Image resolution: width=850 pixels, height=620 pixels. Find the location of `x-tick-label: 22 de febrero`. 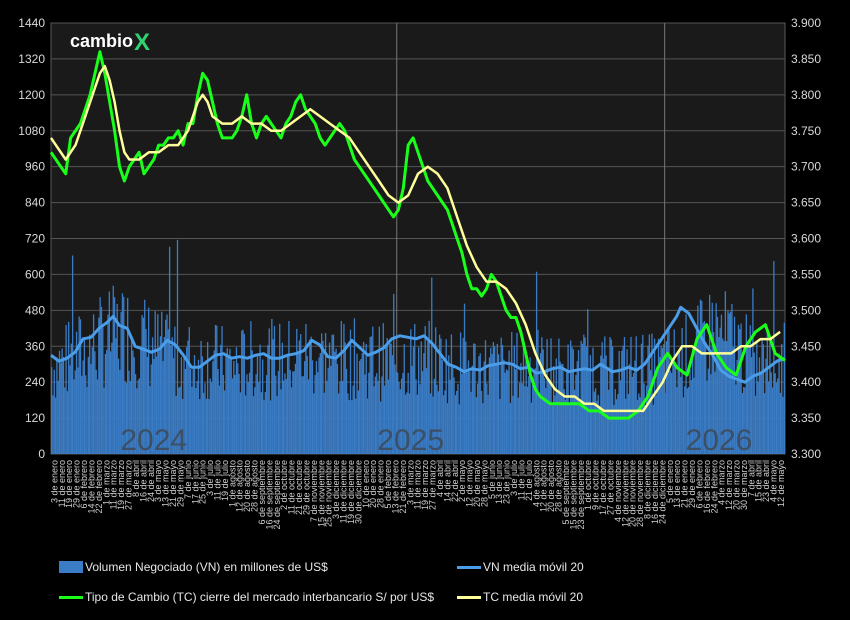

x-tick-label: 22 de febrero is located at coordinates (99, 487).